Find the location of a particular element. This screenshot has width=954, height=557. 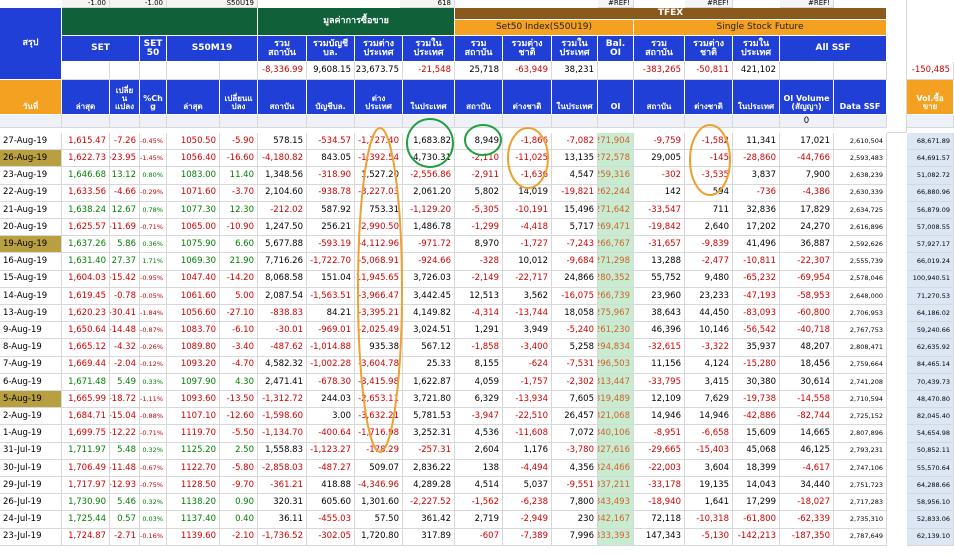

data-cell: -0.88% is located at coordinates (153, 417).